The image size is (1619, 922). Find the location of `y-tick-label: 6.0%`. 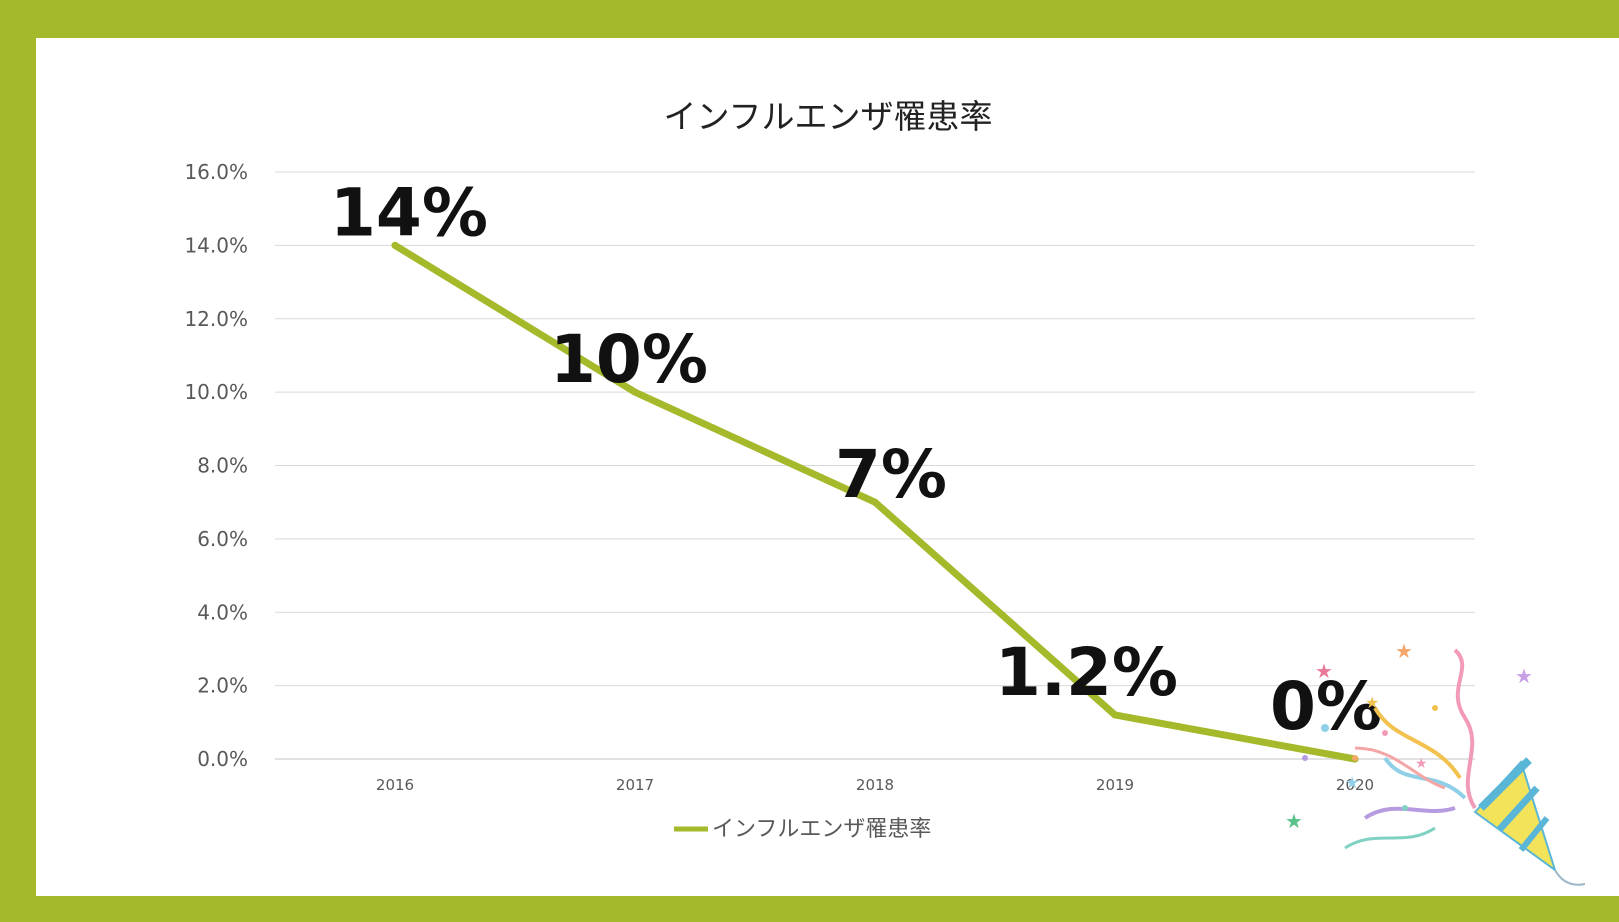

y-tick-label: 6.0% is located at coordinates (222, 539).